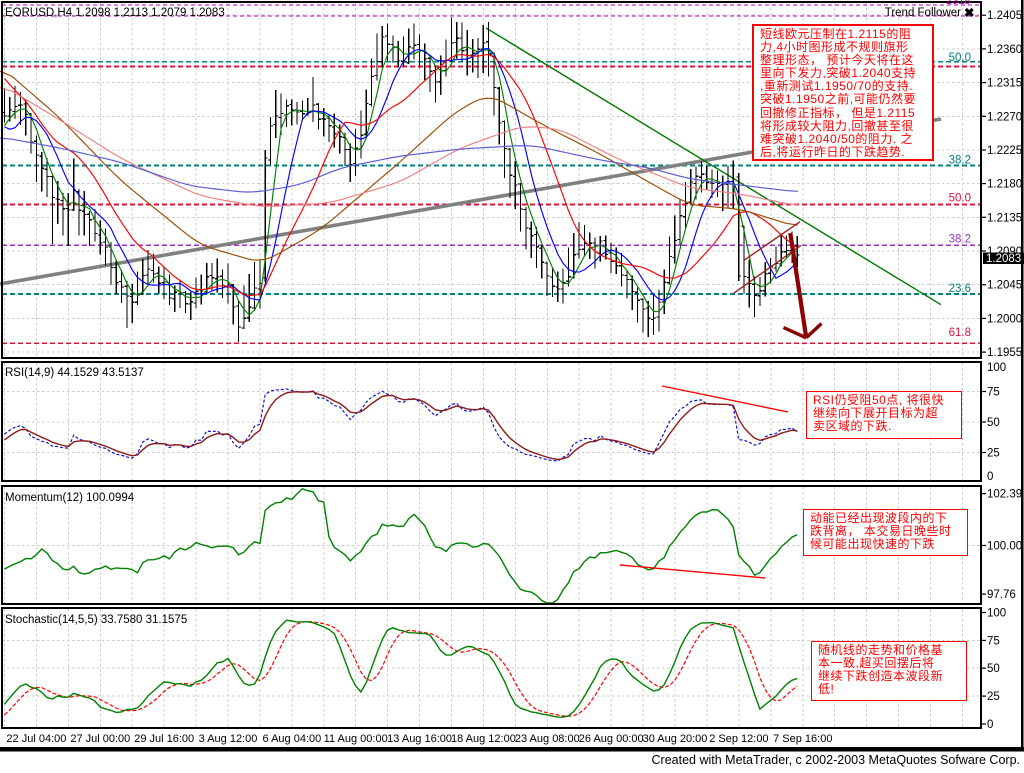  Describe the element at coordinates (1004, 117) in the screenshot. I see `svg-text: 1.2270` at that location.